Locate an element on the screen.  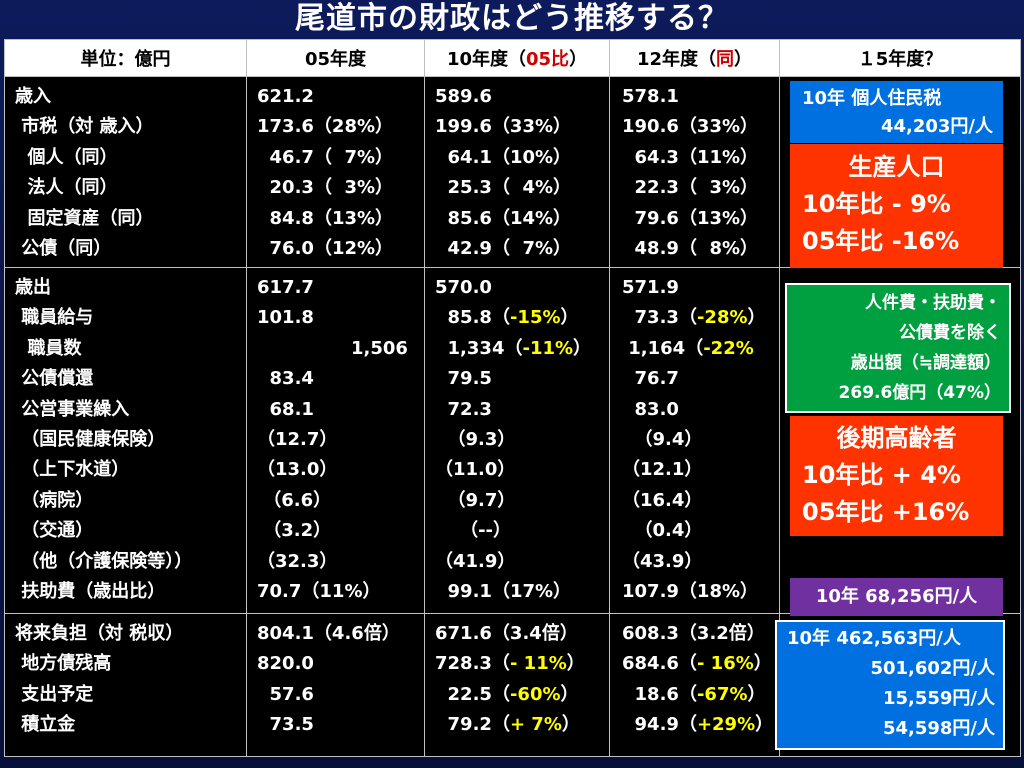
table-header-row: 単位：億円 05年度 10年度（05比） 12年度（同） １5年度？ is located at coordinates (512, 58).